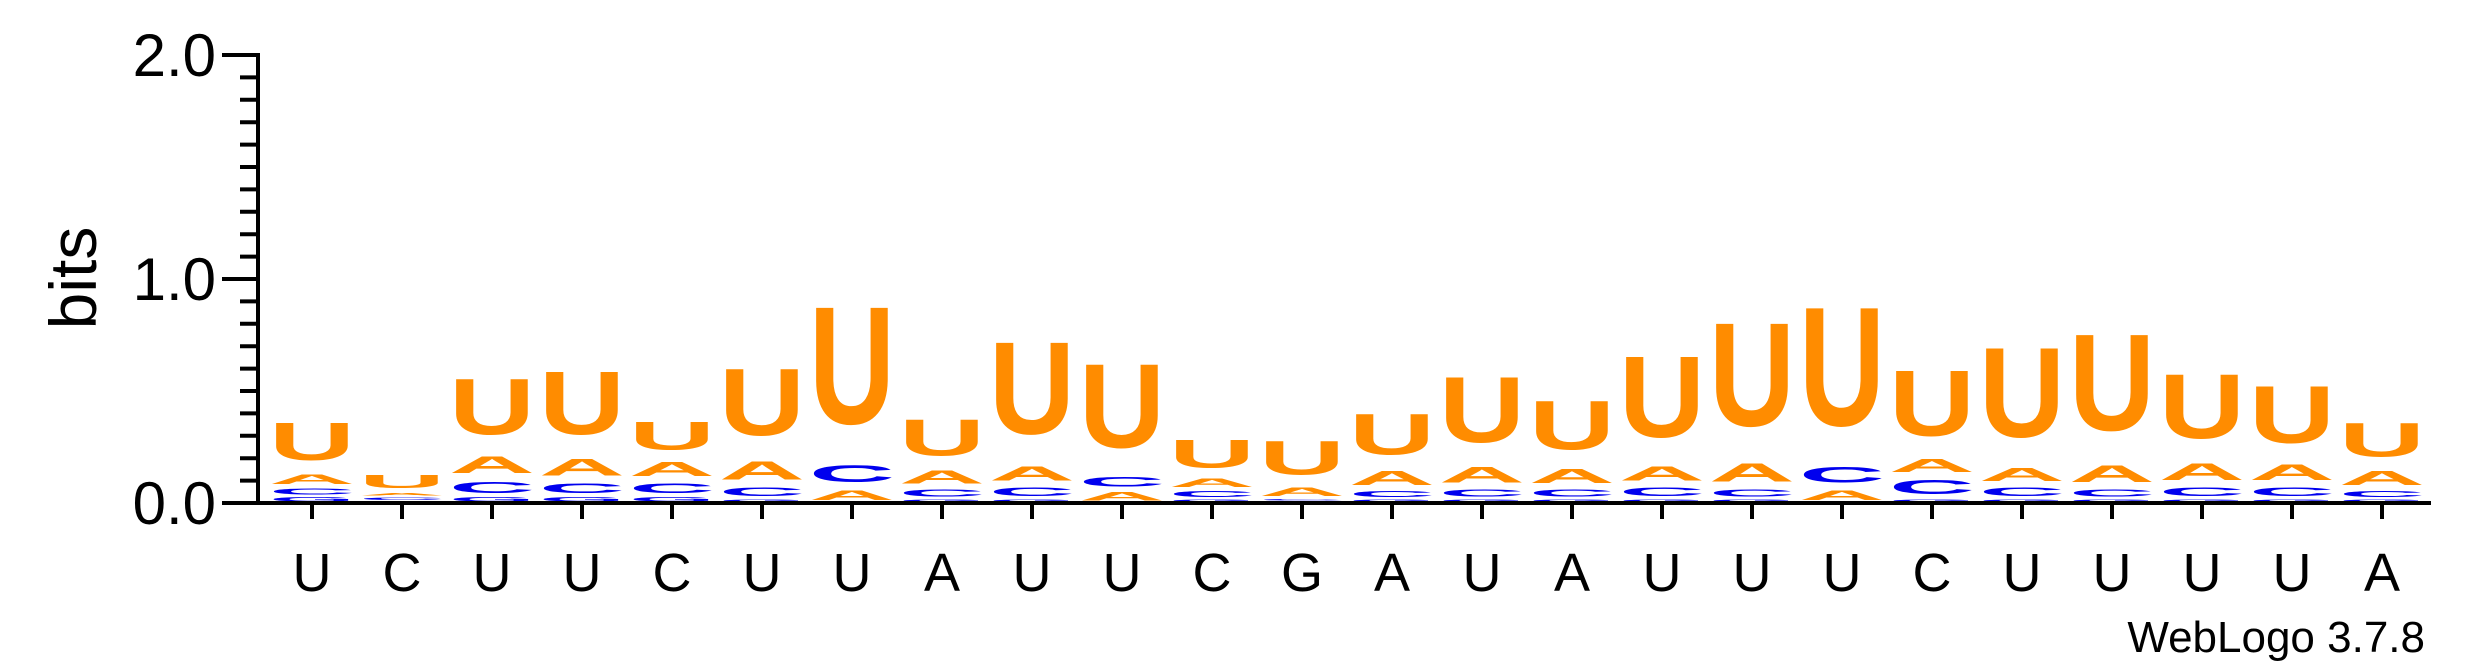 The height and width of the screenshot is (667, 2475). I want to click on y-tick-label: 2.0, so click(174, 55).